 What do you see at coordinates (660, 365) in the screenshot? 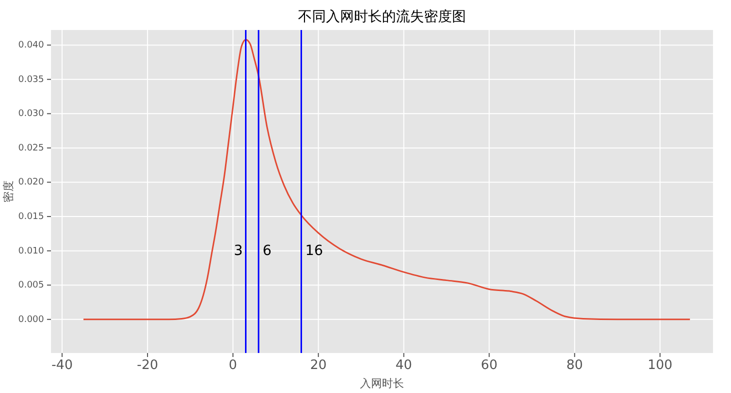
I see `x-tick-label: 100` at bounding box center [660, 365].